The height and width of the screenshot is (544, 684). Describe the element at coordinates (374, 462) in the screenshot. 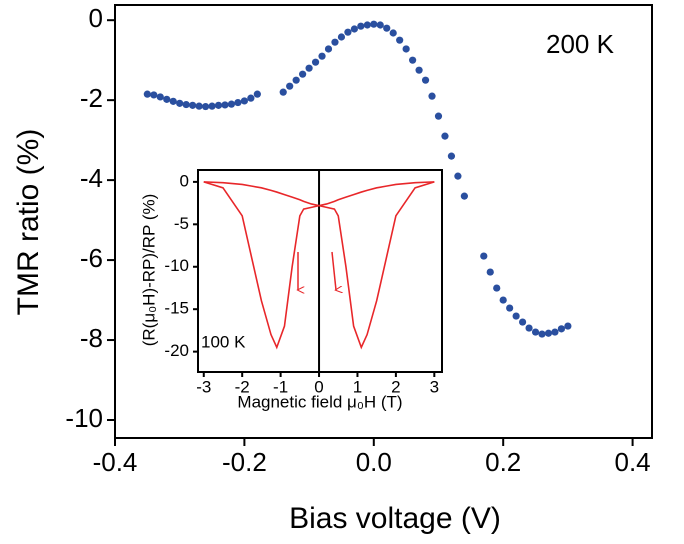

I see `x-tick-label: 0.0` at that location.